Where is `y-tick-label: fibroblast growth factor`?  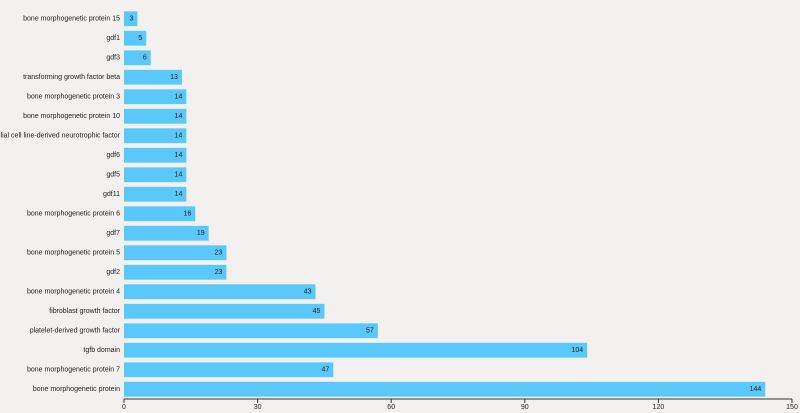 y-tick-label: fibroblast growth factor is located at coordinates (84, 311).